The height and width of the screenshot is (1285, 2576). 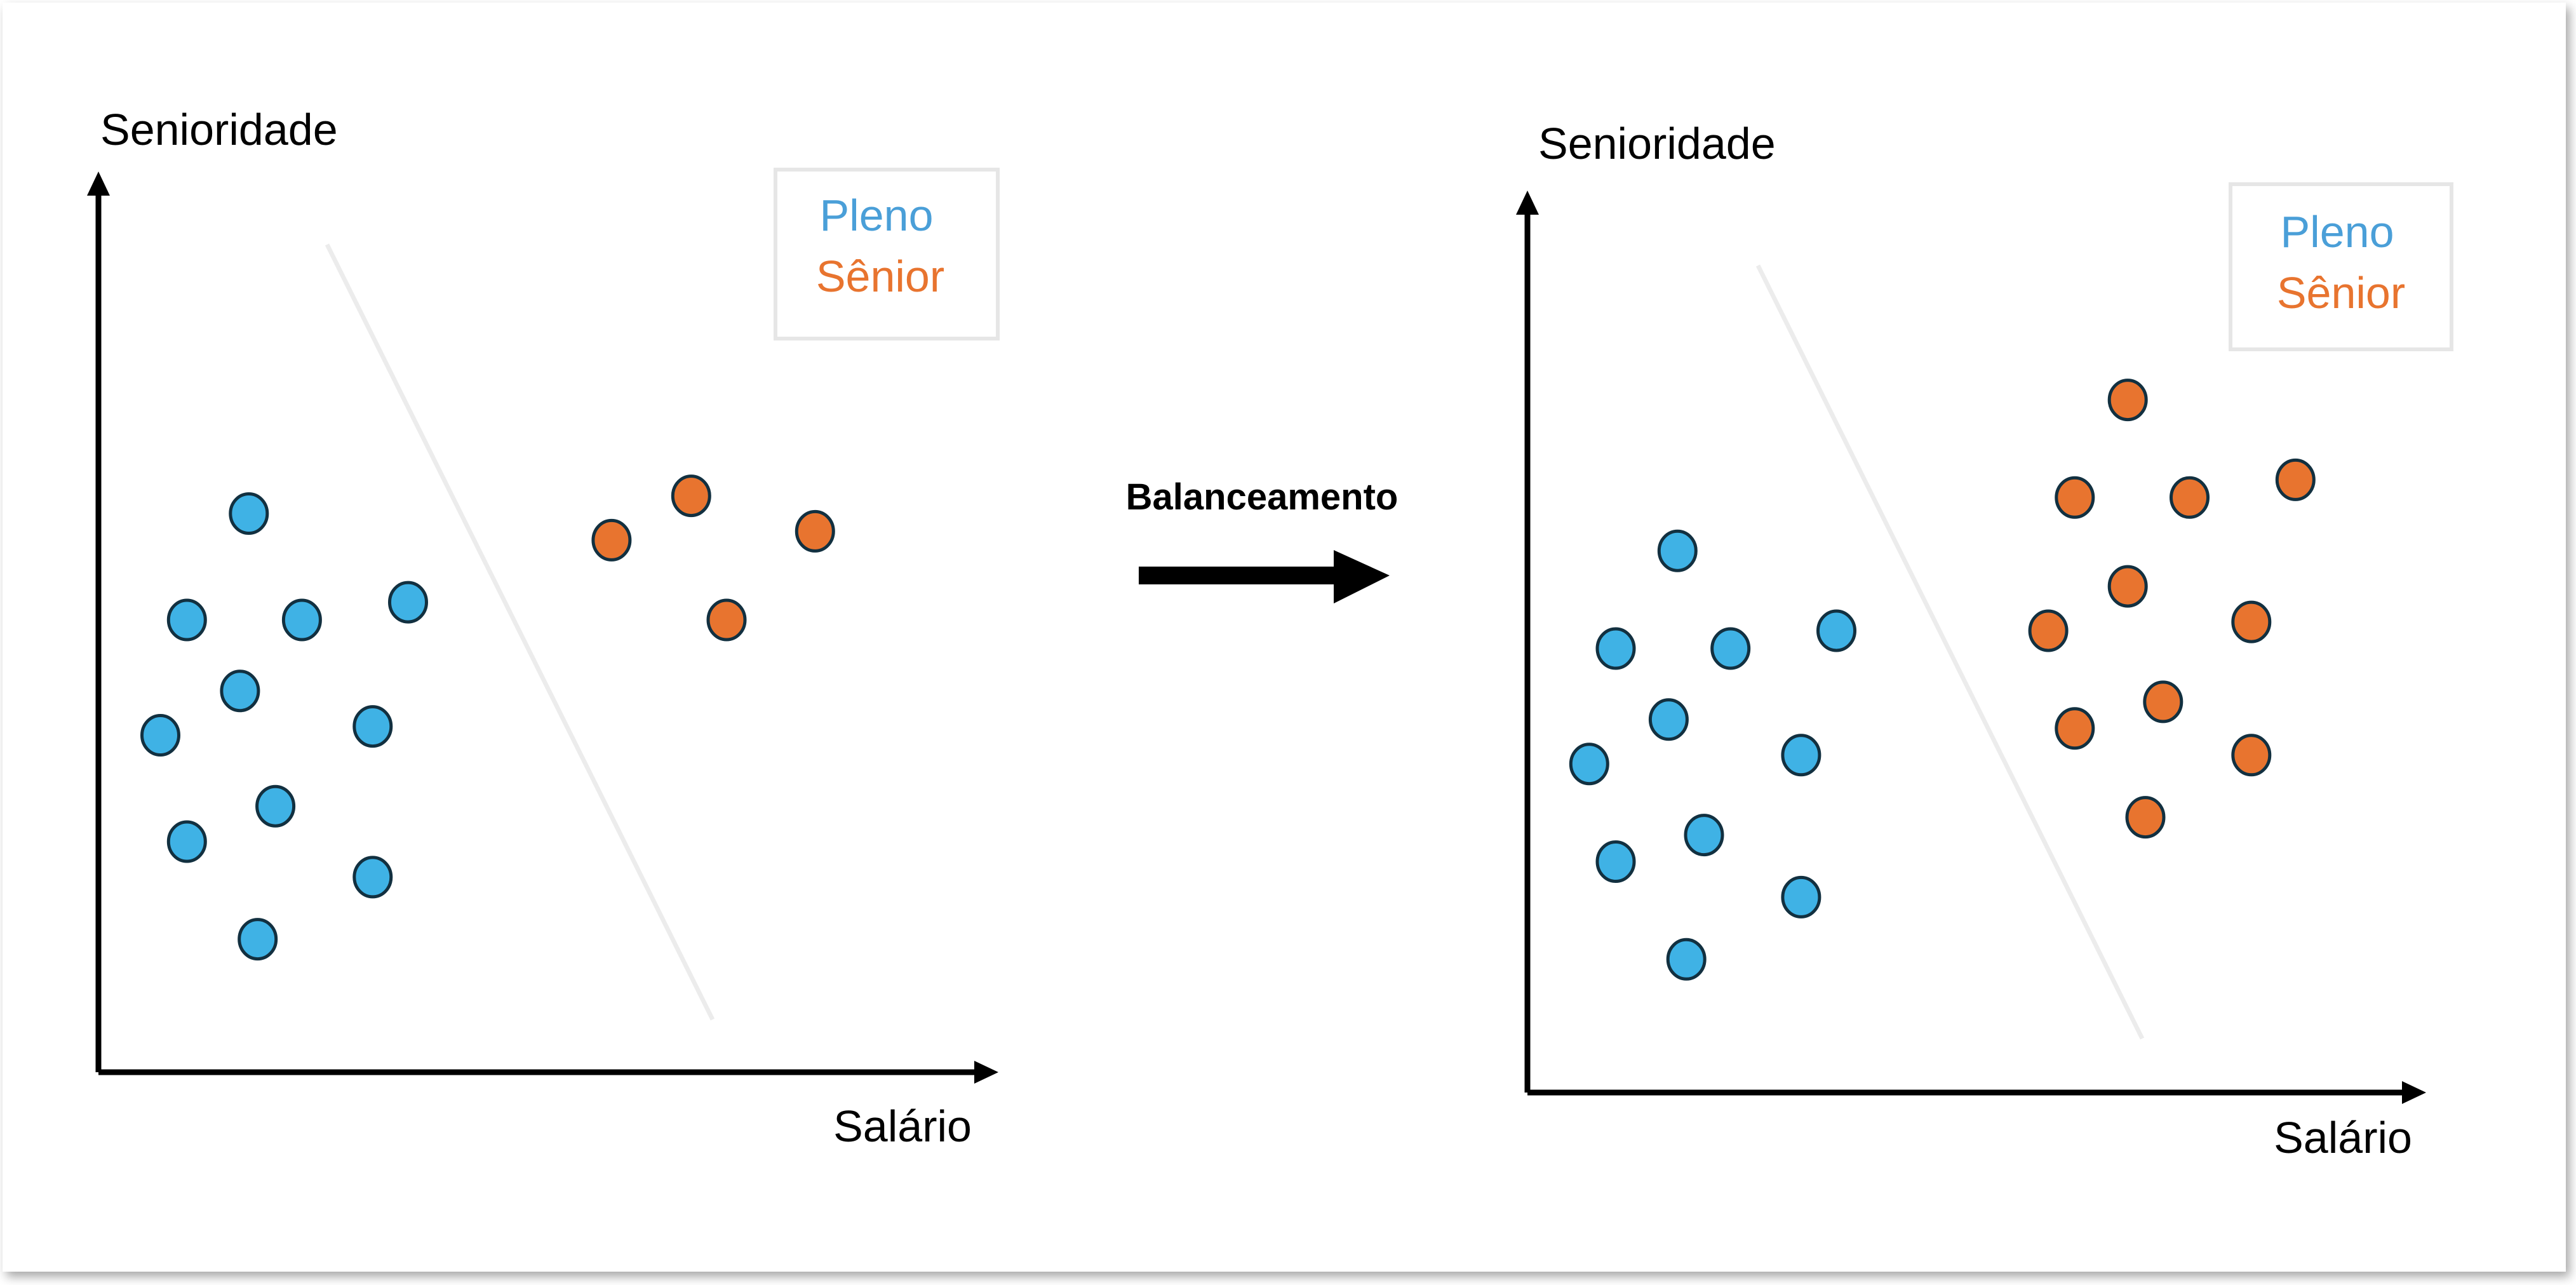 I want to click on arrow-shaft, so click(x=1243, y=575).